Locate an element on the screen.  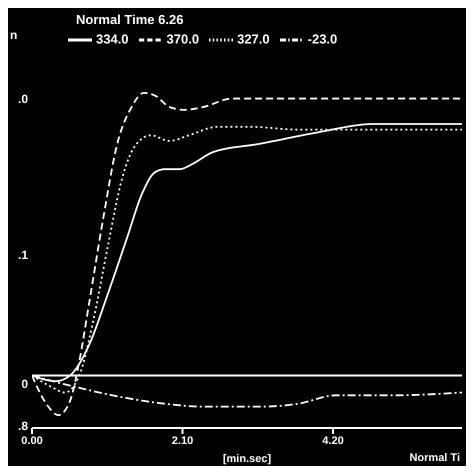
legend-label: 334.0 is located at coordinates (112, 38).